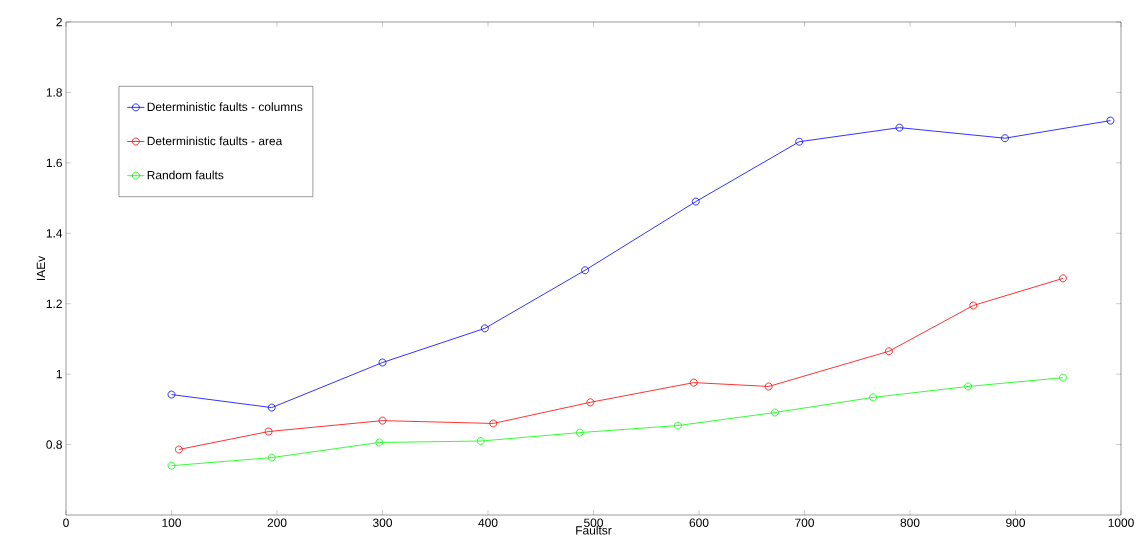 The image size is (1141, 559). I want to click on x-tick-label: 600, so click(699, 522).